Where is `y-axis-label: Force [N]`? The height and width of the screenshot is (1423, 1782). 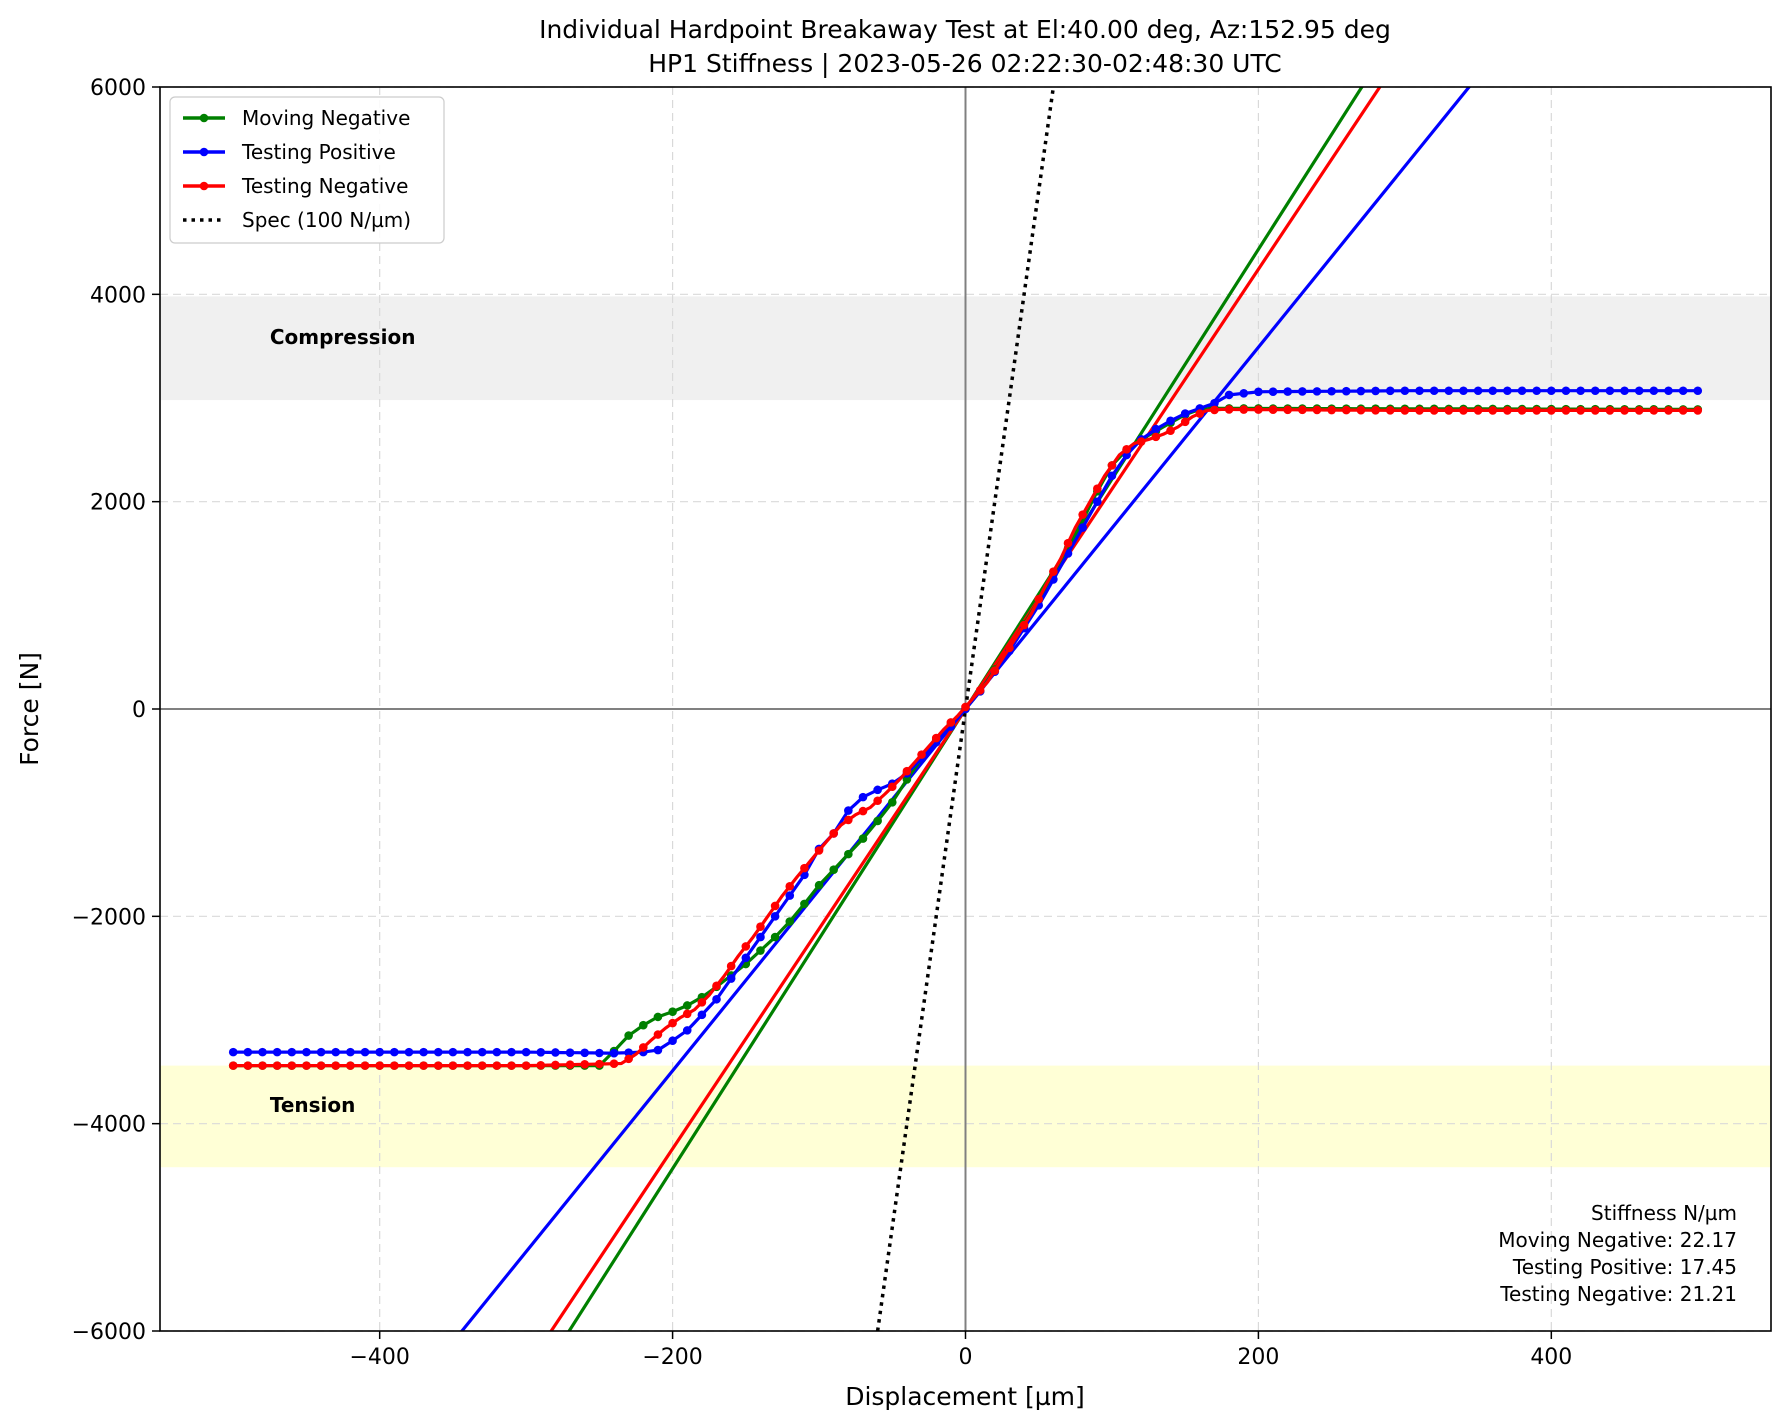 y-axis-label: Force [N] is located at coordinates (29, 709).